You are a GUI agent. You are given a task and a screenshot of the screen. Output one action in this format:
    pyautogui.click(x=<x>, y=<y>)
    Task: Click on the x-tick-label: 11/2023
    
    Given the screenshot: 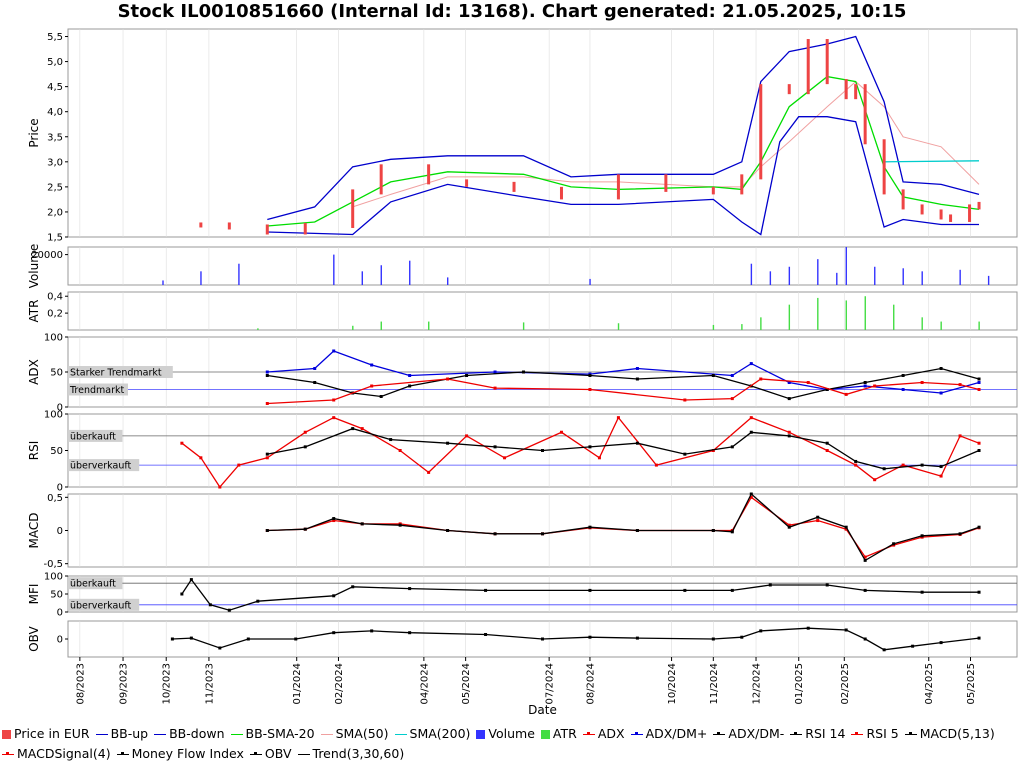 What is the action you would take?
    pyautogui.click(x=209, y=684)
    